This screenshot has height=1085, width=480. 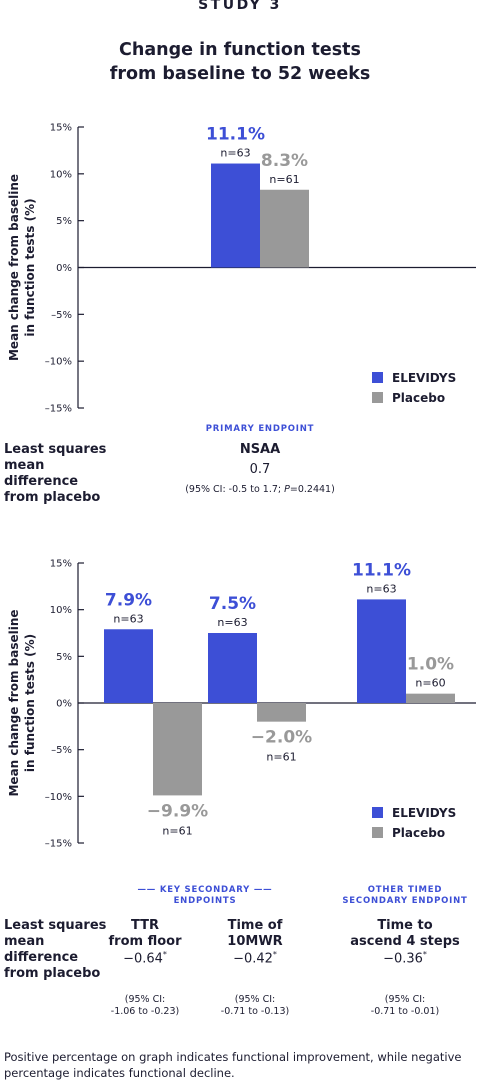 What do you see at coordinates (405, 1012) in the screenshot?
I see `ci-line: -0.71 to -0.01)` at bounding box center [405, 1012].